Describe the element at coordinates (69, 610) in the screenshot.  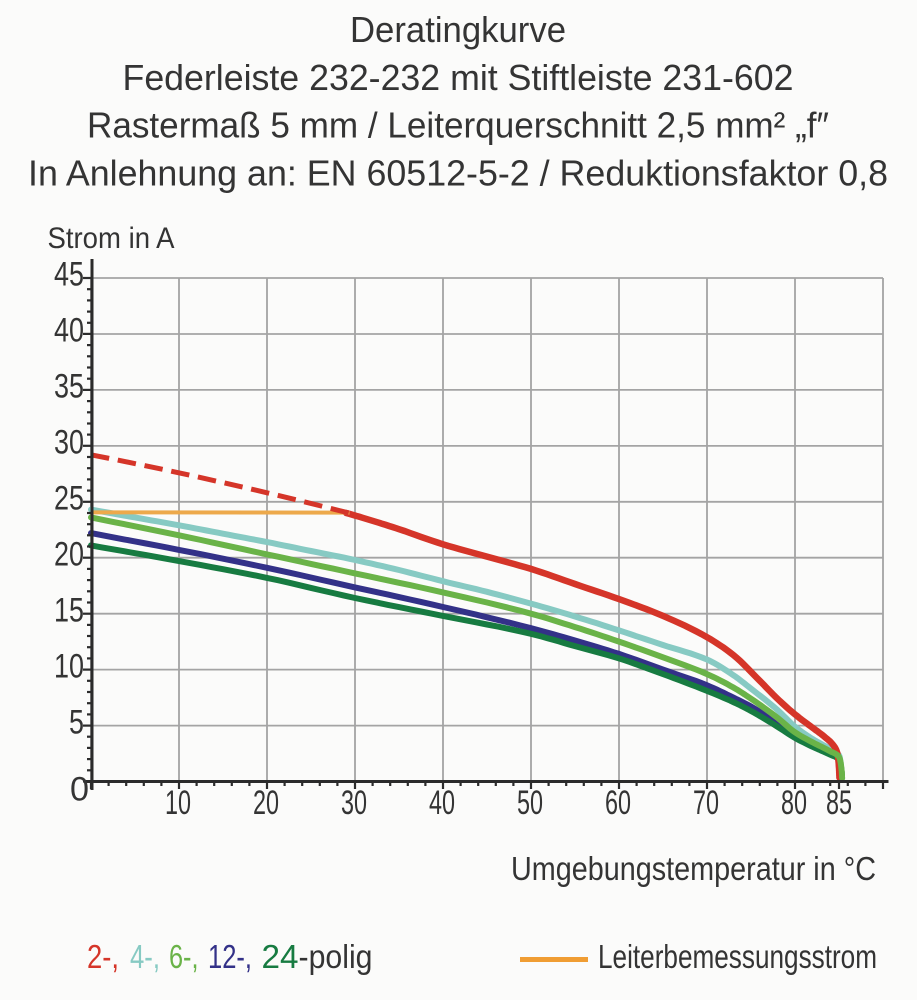
I see `svg-text: 15` at that location.